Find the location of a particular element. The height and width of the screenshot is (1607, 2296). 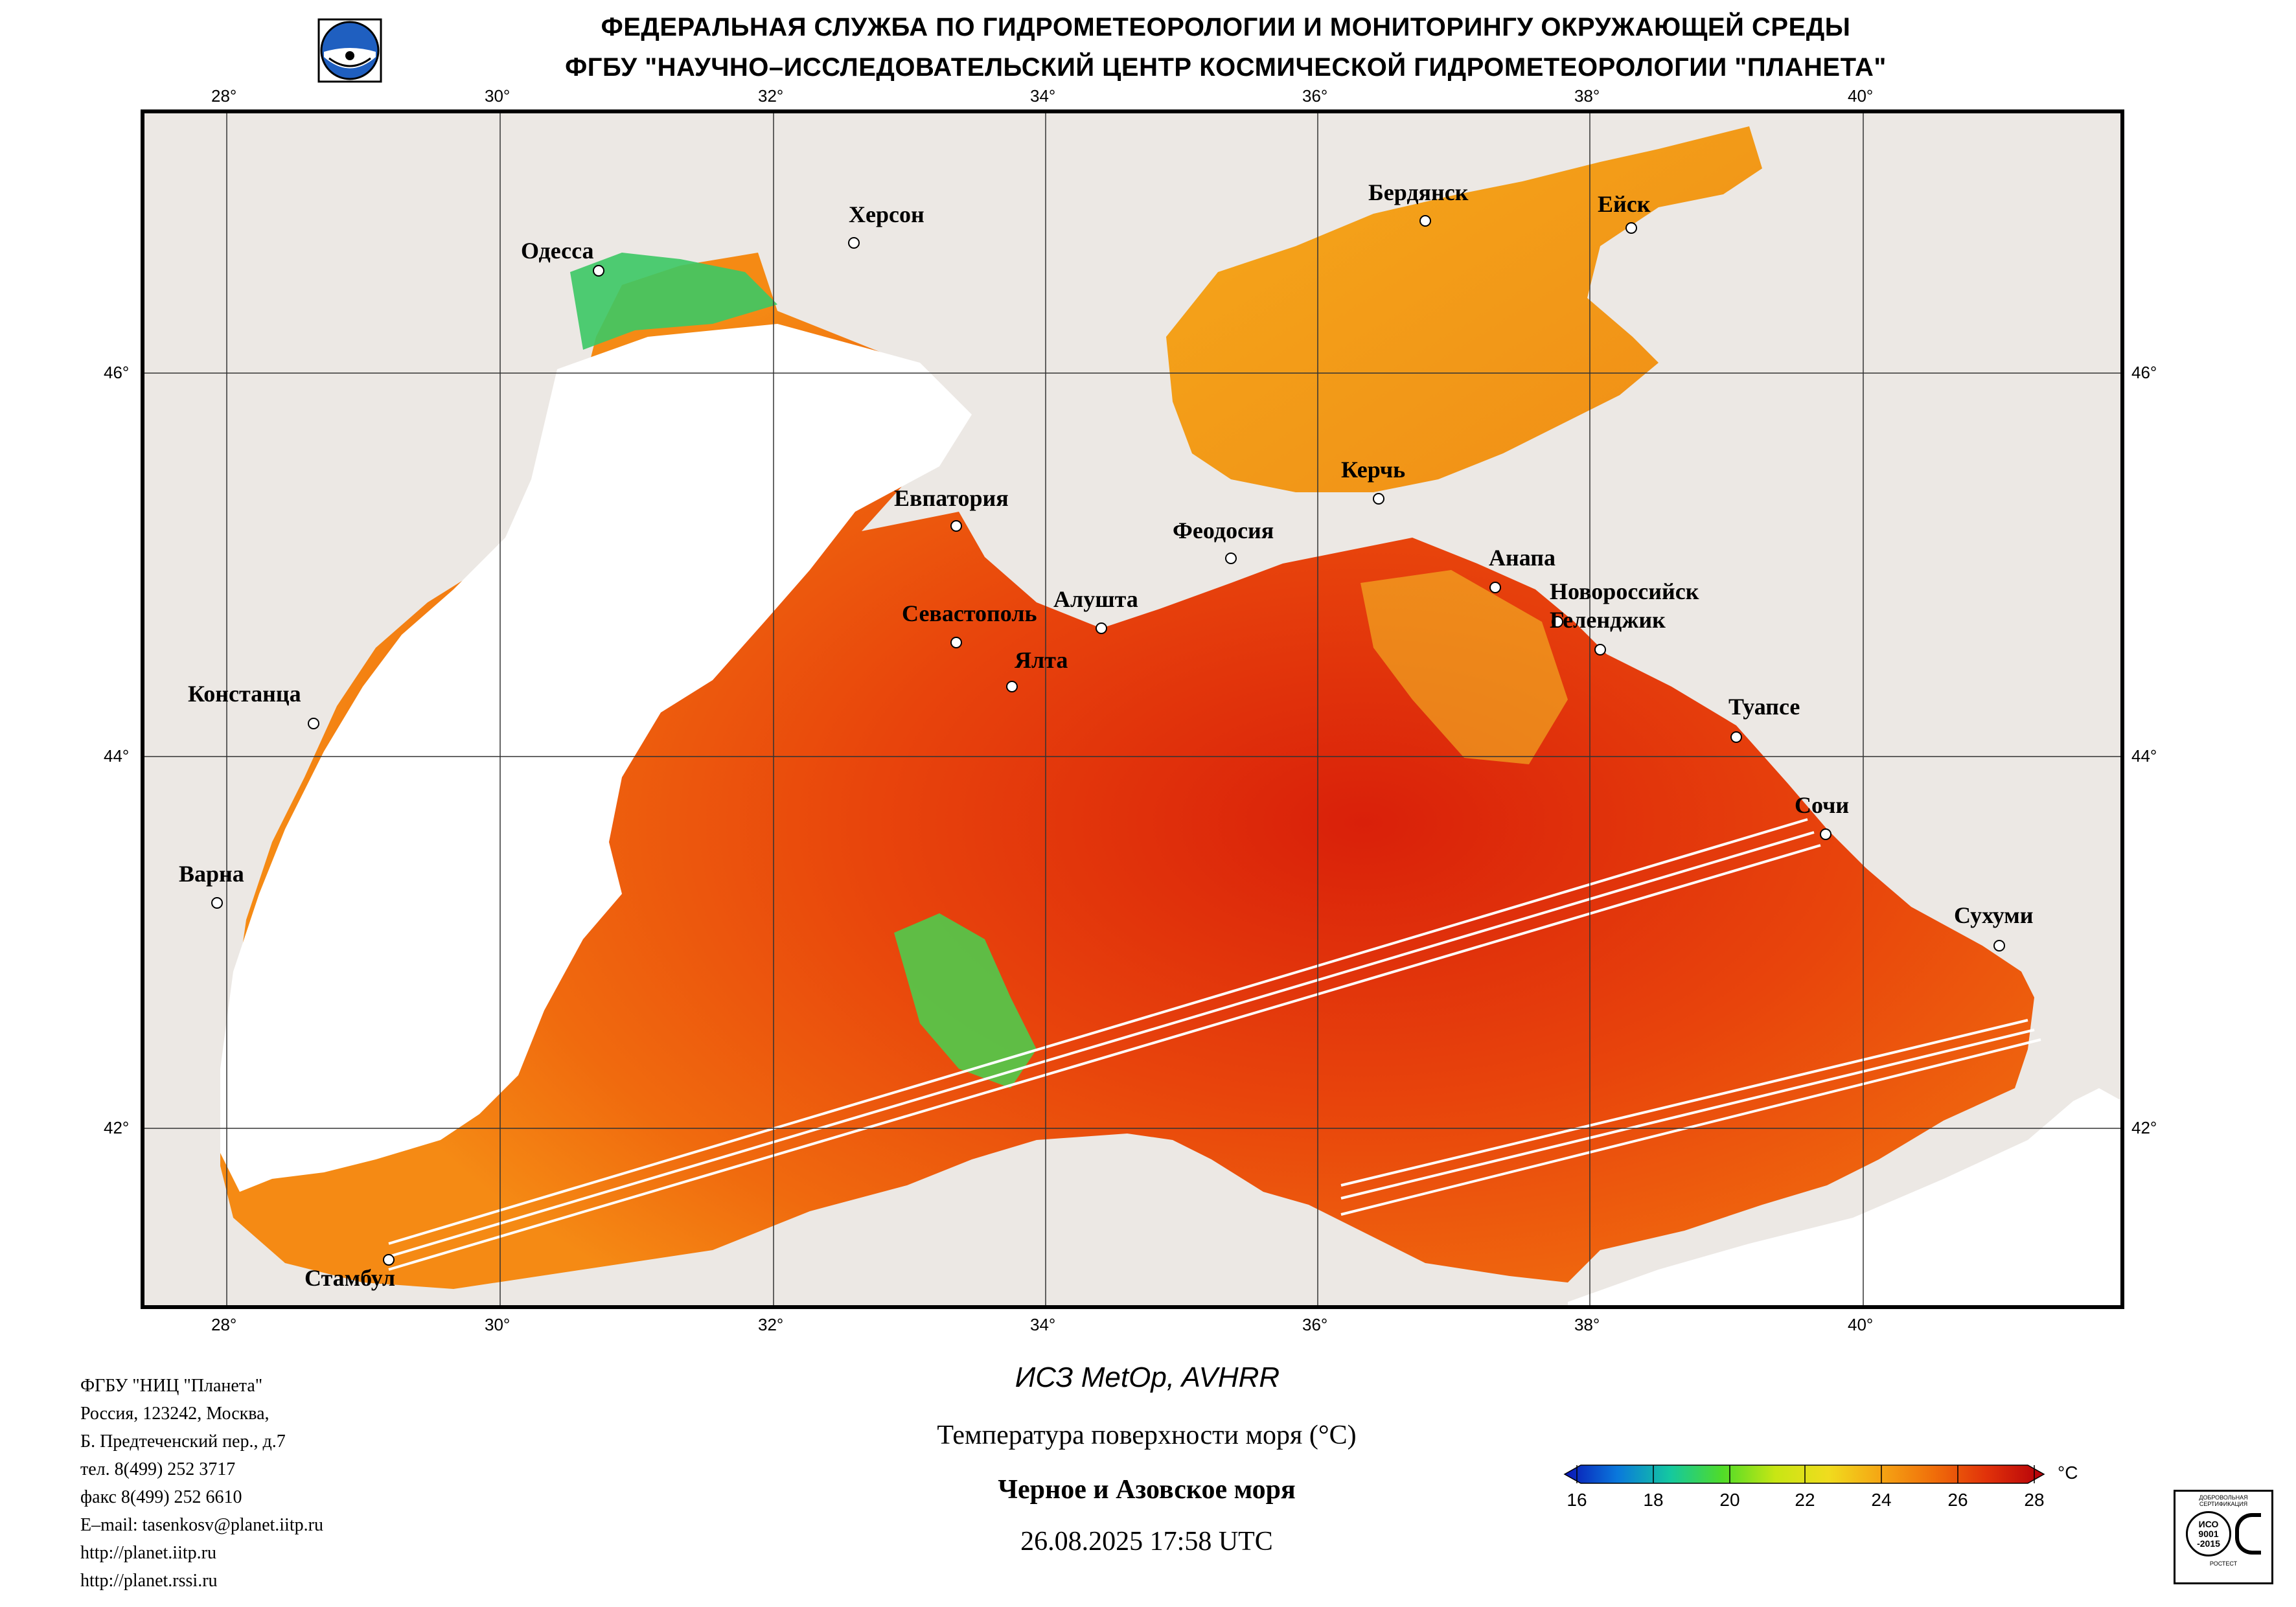

colorbar-tick-label: 24 is located at coordinates (1881, 1500).